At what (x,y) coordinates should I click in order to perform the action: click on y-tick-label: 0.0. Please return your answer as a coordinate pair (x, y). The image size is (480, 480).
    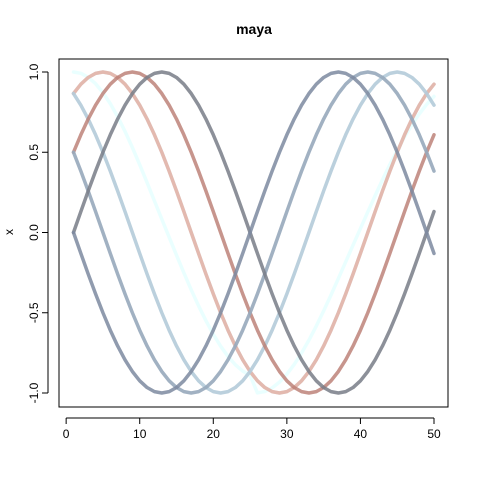
    Looking at the image, I should click on (34, 232).